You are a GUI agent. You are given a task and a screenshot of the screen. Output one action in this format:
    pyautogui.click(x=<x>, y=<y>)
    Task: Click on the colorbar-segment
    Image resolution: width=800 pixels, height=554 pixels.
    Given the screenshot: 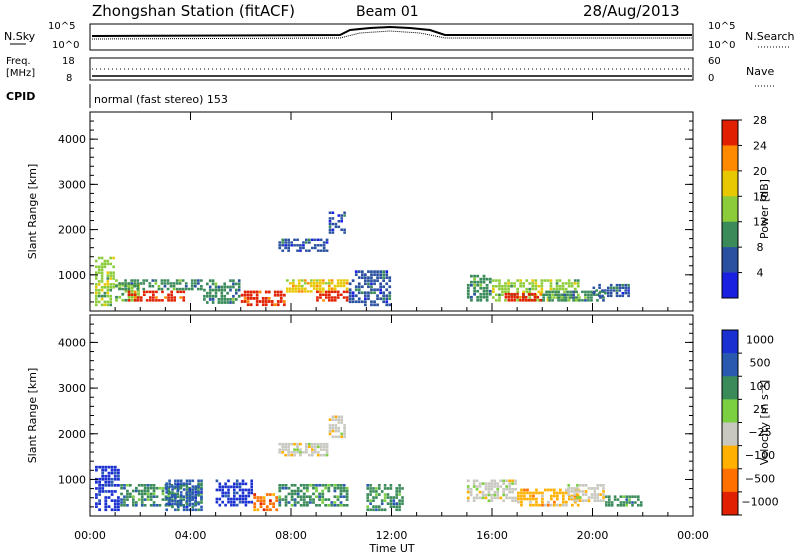 What is the action you would take?
    pyautogui.click(x=730, y=457)
    